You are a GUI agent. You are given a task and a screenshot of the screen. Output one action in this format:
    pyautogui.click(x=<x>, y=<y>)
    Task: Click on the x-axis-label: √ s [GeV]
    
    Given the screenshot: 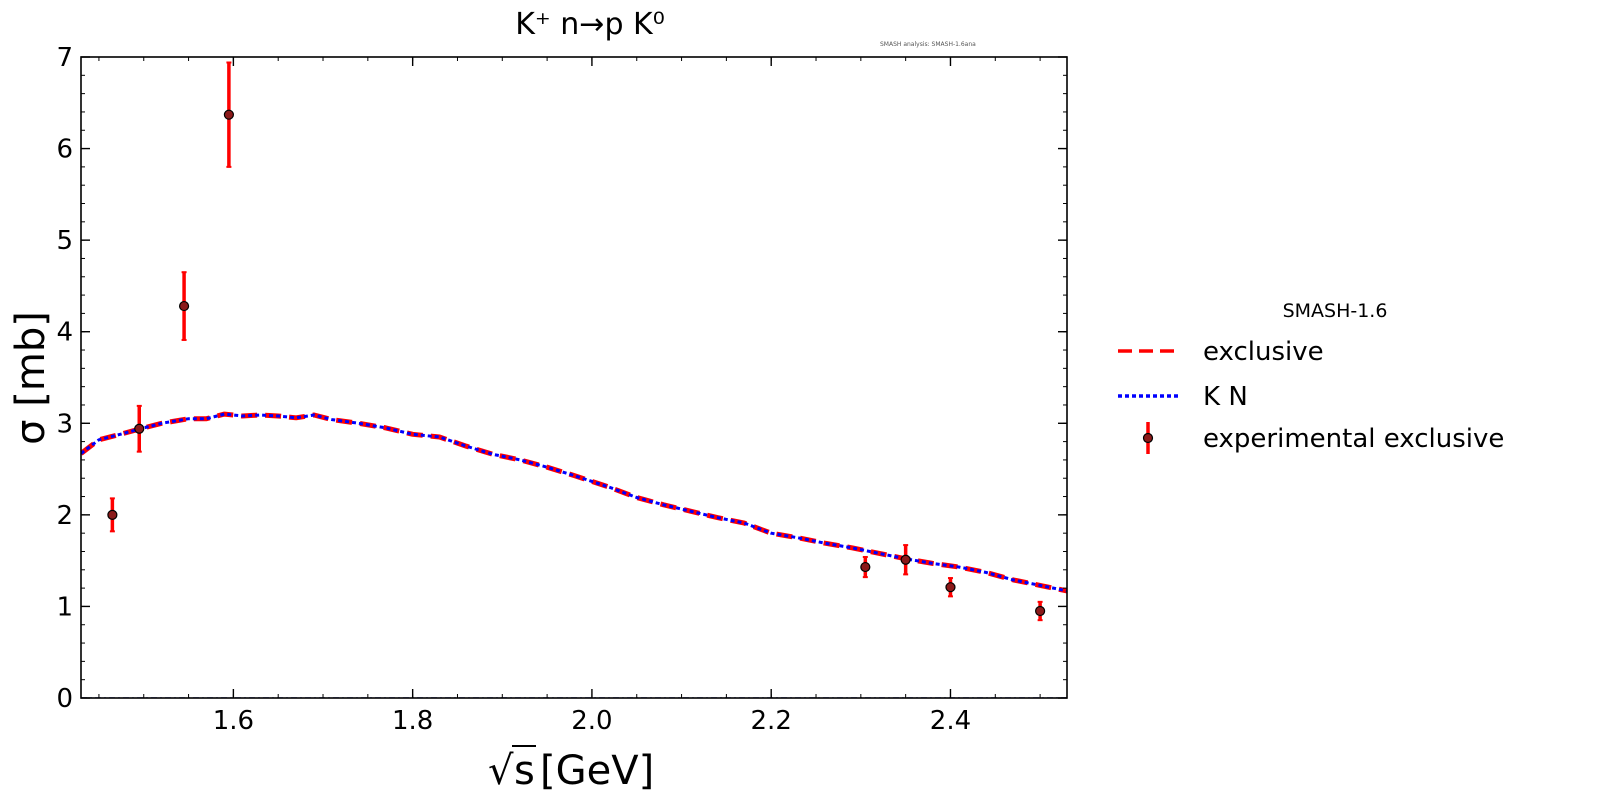 What is the action you would take?
    pyautogui.click(x=571, y=769)
    